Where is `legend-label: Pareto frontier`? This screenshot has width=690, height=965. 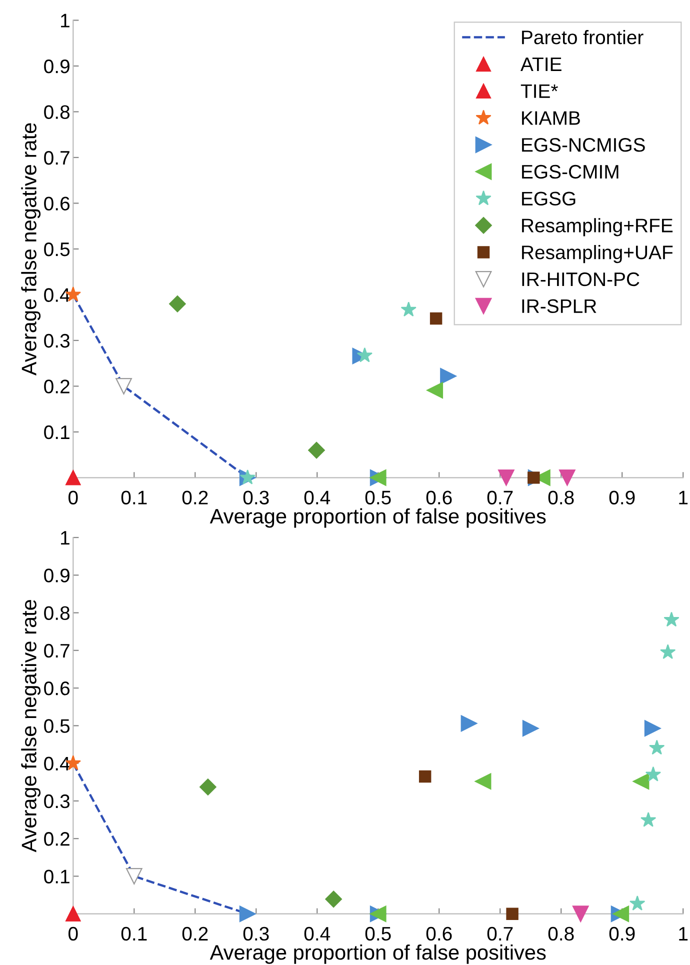 legend-label: Pareto frontier is located at coordinates (583, 37).